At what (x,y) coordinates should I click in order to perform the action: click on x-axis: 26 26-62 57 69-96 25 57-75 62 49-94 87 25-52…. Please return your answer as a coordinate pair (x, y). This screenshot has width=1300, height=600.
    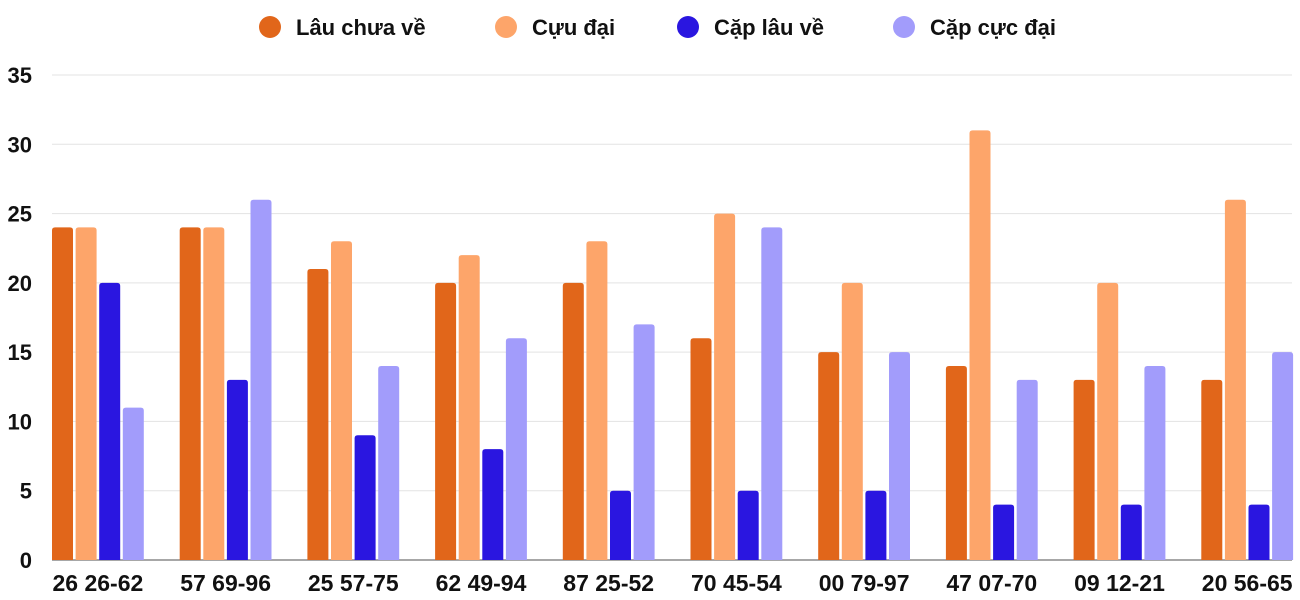
    Looking at the image, I should click on (672, 583).